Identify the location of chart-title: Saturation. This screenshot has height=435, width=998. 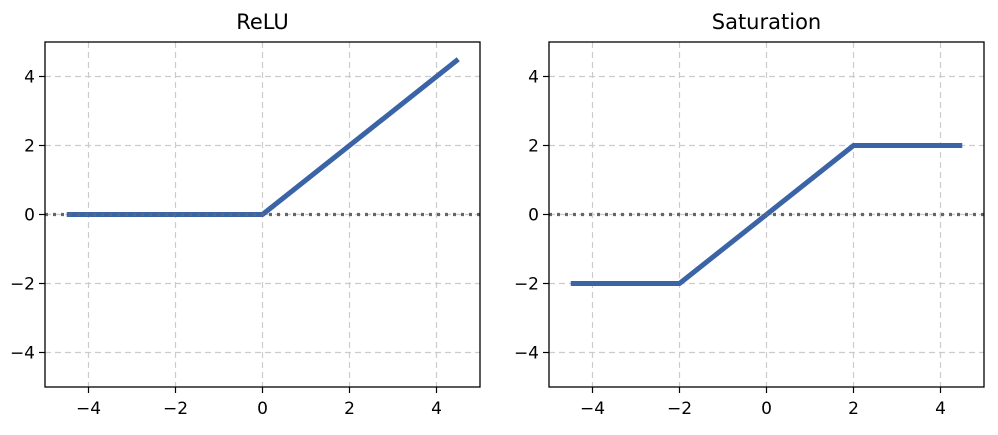
(766, 22).